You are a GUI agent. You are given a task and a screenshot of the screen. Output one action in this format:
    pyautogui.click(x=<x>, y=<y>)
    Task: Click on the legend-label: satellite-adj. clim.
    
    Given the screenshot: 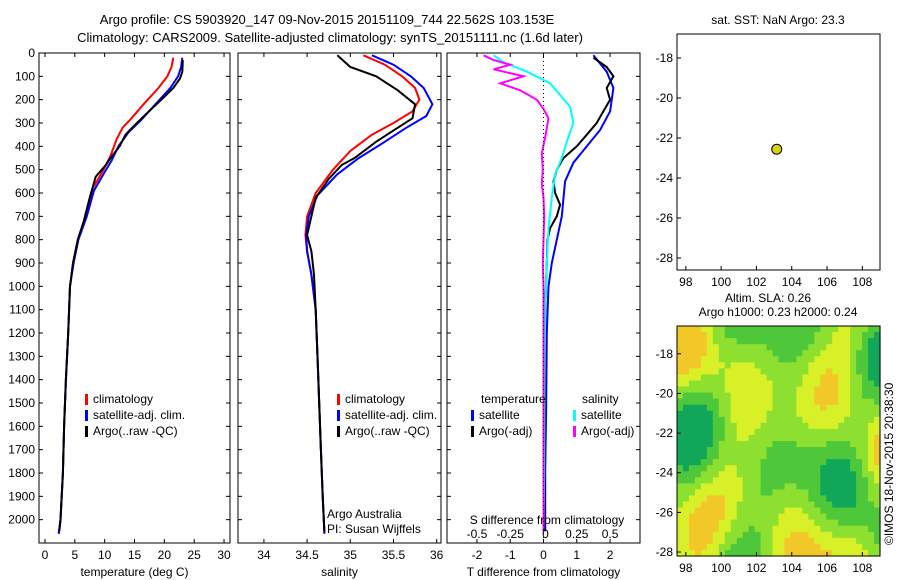 What is the action you would take?
    pyautogui.click(x=139, y=415)
    